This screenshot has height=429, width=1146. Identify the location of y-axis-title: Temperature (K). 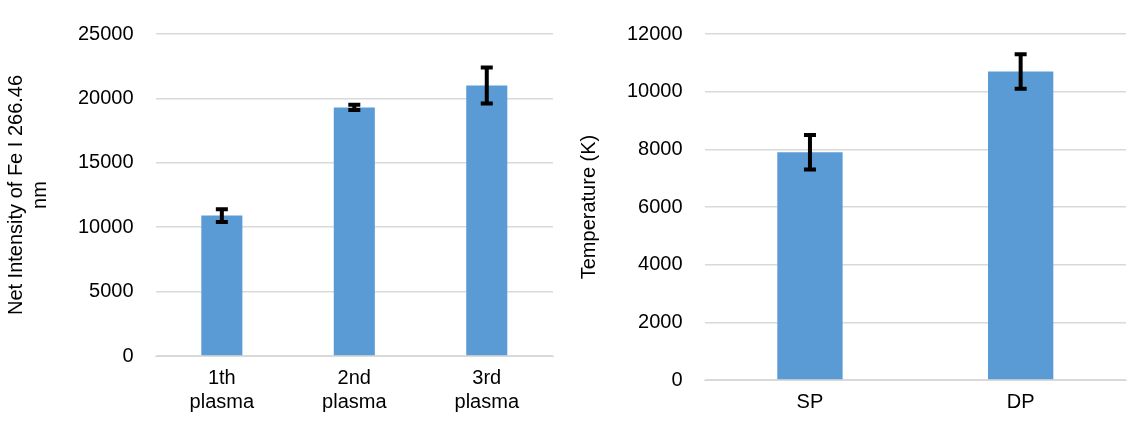
(587, 207).